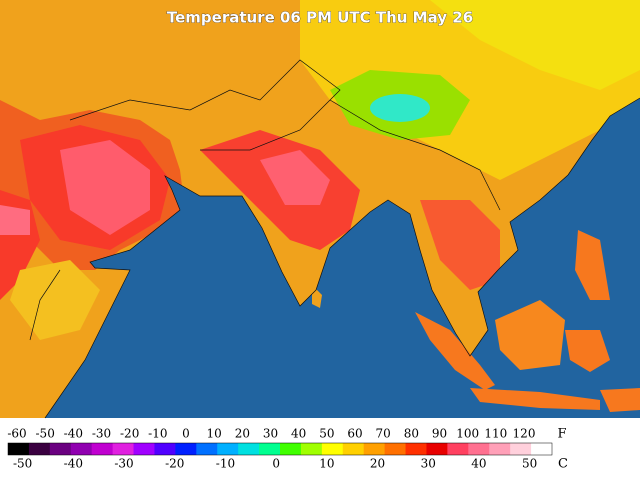 This screenshot has height=484, width=640. Describe the element at coordinates (428, 464) in the screenshot. I see `celsius-tick-label: 30` at that location.